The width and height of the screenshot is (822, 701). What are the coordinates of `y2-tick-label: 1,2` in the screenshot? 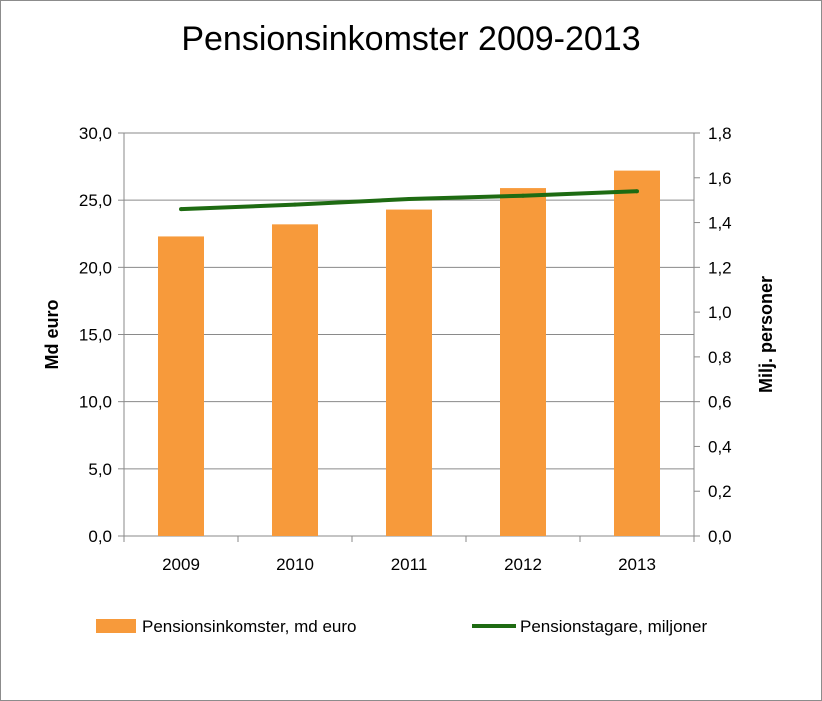 It's located at (720, 267).